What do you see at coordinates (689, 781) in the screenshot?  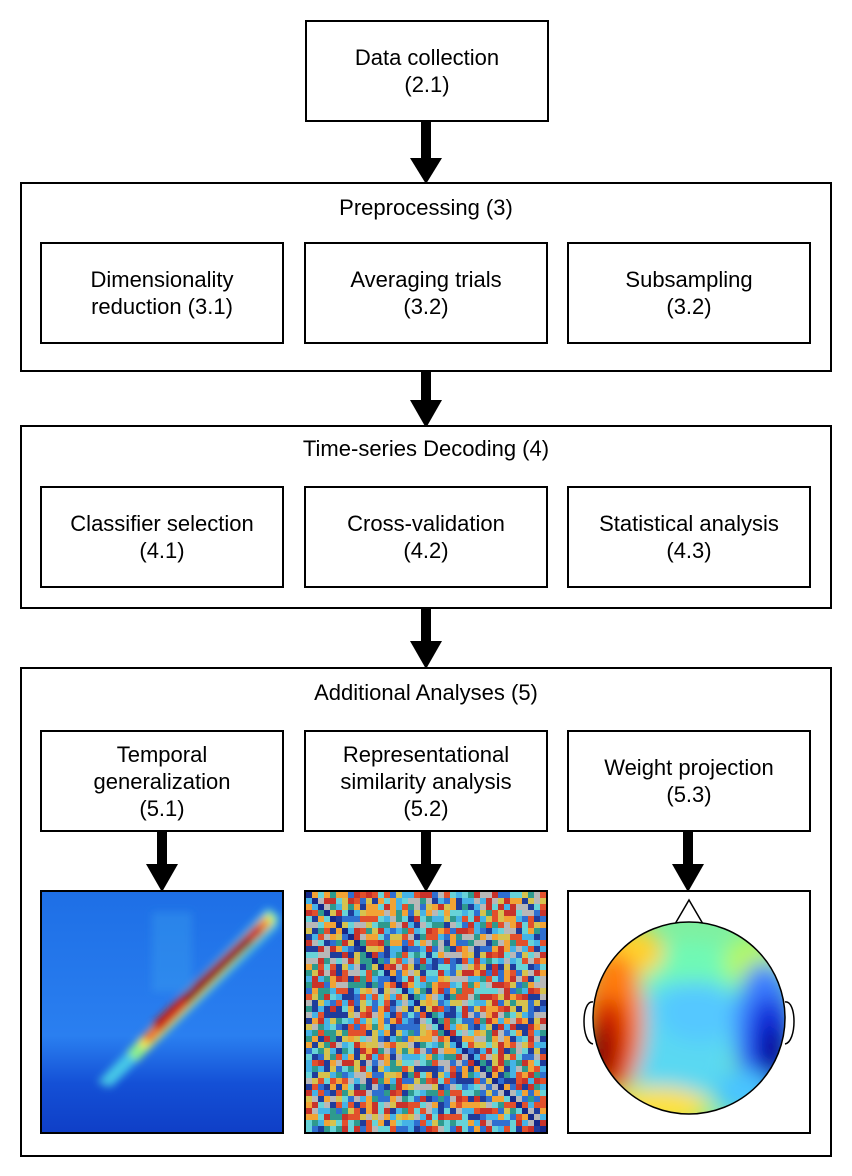 I see `weight-projection-box: Weight projection (5.3)` at bounding box center [689, 781].